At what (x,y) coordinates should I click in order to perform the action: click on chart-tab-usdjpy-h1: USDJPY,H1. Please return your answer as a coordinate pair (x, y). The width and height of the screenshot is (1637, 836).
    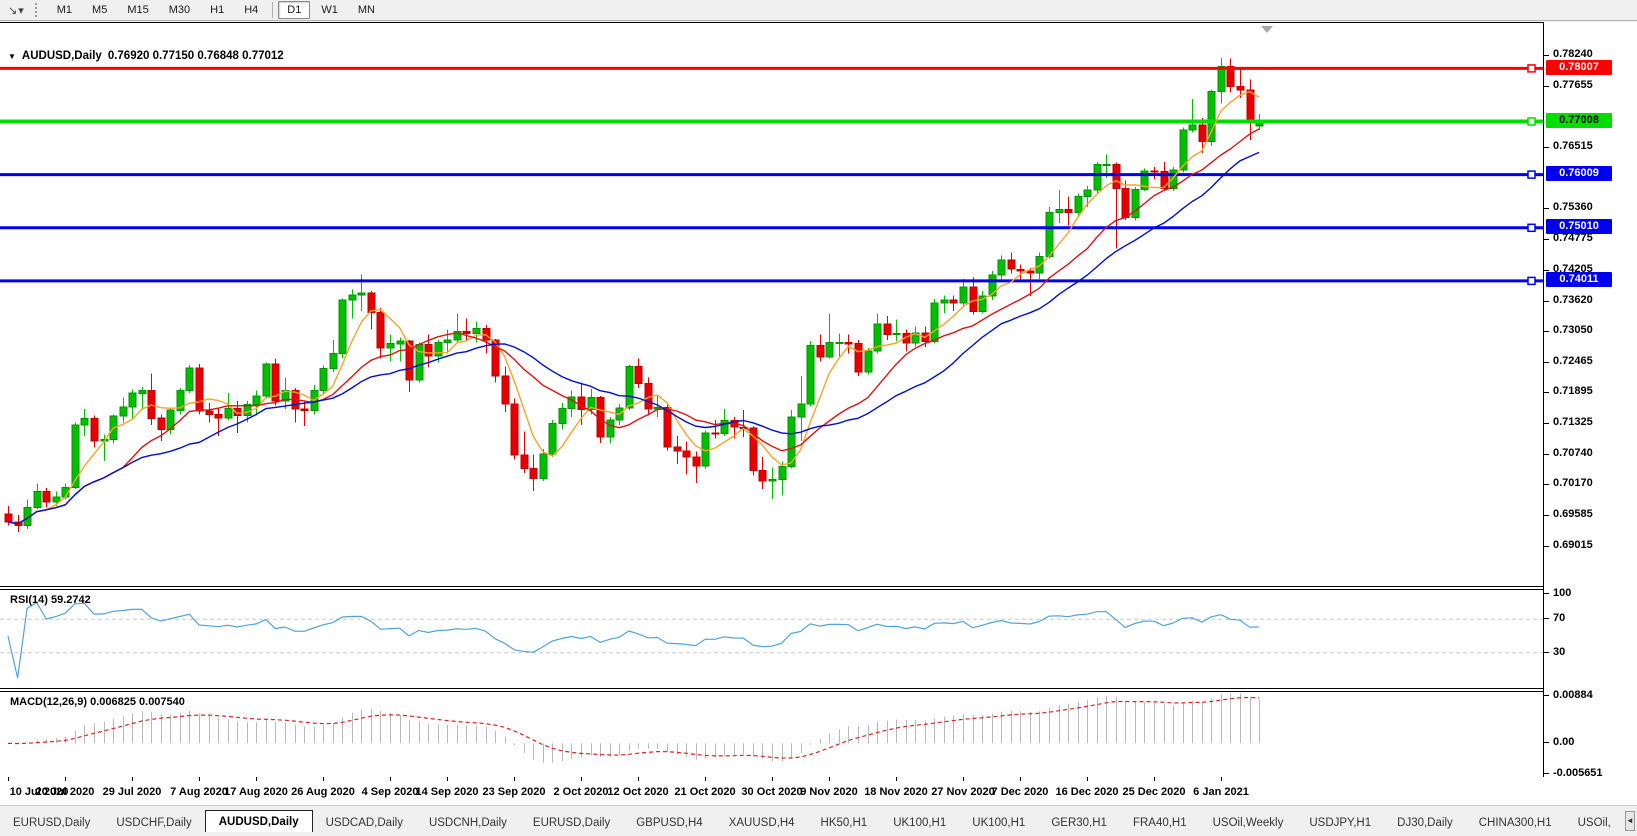
    Looking at the image, I should click on (1340, 823).